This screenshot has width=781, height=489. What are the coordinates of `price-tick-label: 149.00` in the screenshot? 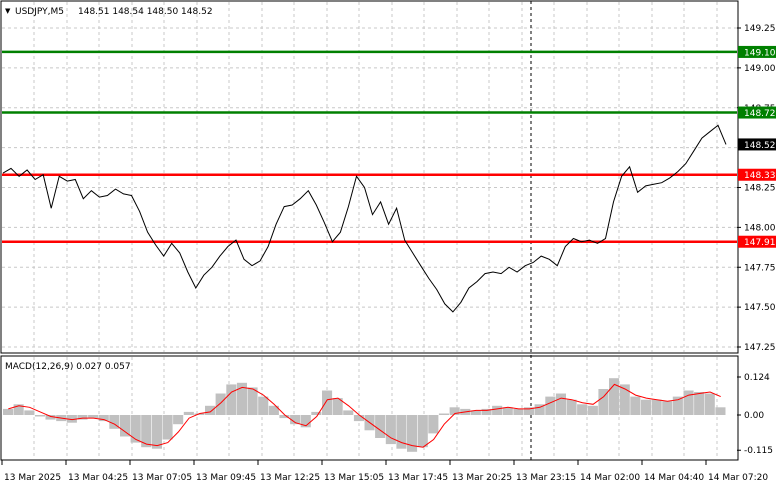 It's located at (760, 69).